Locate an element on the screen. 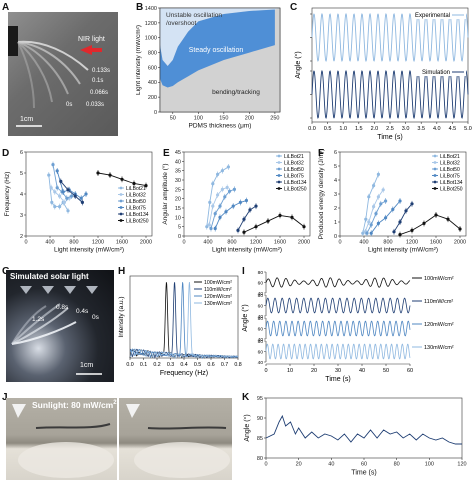 The width and height of the screenshot is (474, 486). panel-a-drawing is located at coordinates (55, 76).